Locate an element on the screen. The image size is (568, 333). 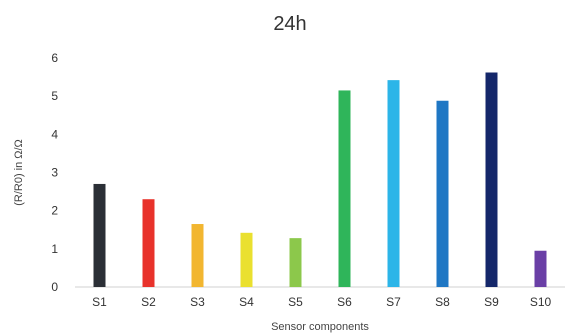
bar-s10 is located at coordinates (540, 268).